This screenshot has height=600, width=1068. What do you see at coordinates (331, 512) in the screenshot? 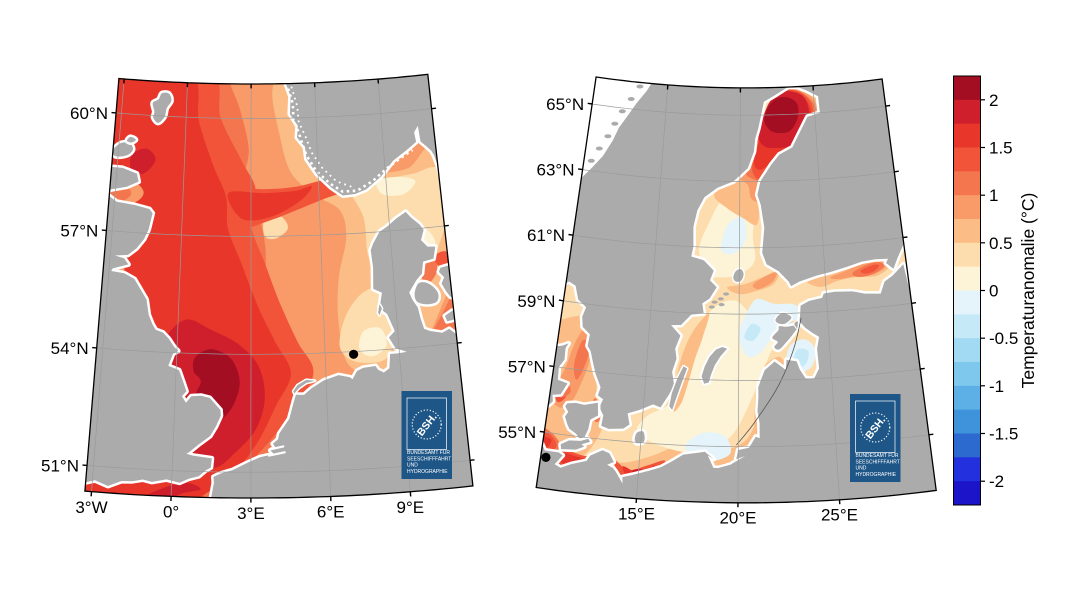
I see `svg-text: 6°E` at bounding box center [331, 512].